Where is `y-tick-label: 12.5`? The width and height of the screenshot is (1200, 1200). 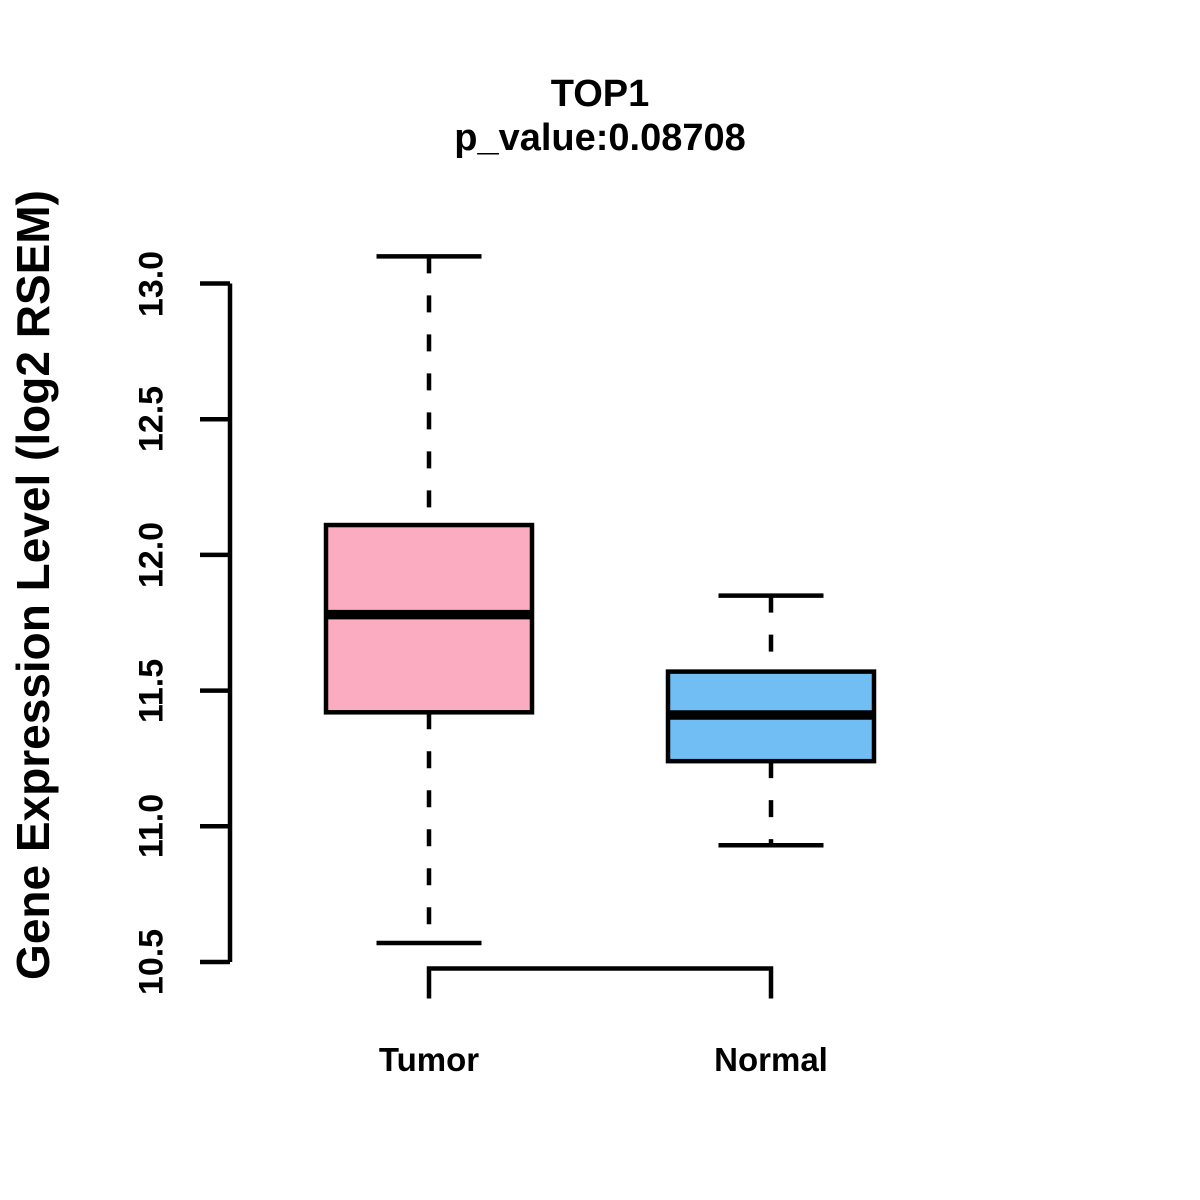 y-tick-label: 12.5 is located at coordinates (151, 419).